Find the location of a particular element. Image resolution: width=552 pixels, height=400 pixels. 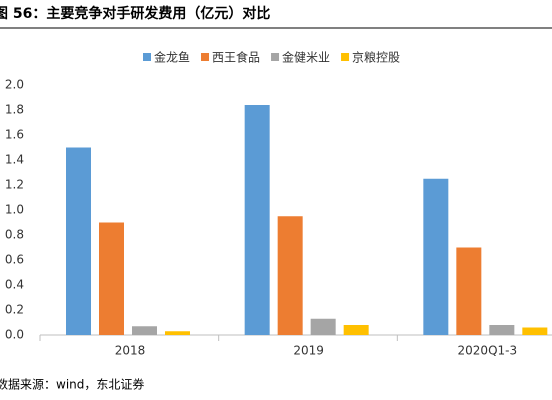

y-tick-label: 1.4 is located at coordinates (14, 160).